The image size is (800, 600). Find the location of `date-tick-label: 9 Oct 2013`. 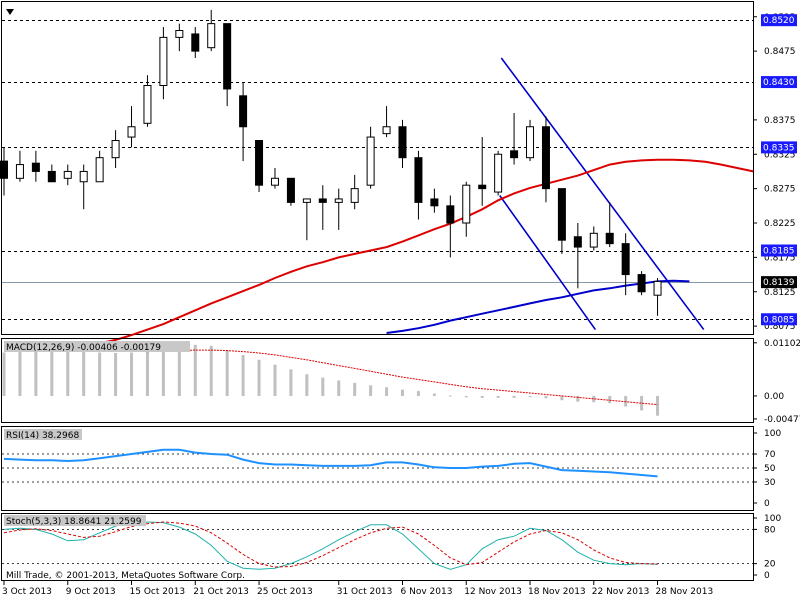

date-tick-label: 9 Oct 2013 is located at coordinates (91, 592).